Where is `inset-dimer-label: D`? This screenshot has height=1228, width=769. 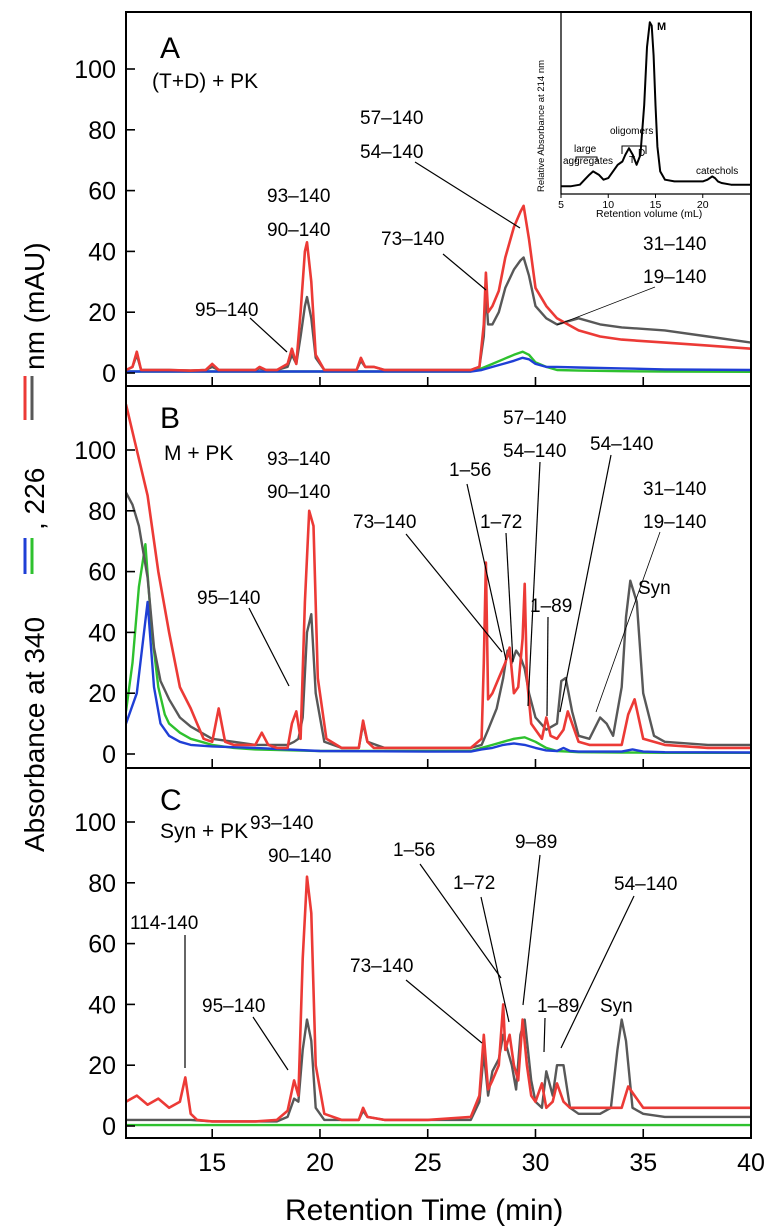
inset-dimer-label: D is located at coordinates (641, 153).